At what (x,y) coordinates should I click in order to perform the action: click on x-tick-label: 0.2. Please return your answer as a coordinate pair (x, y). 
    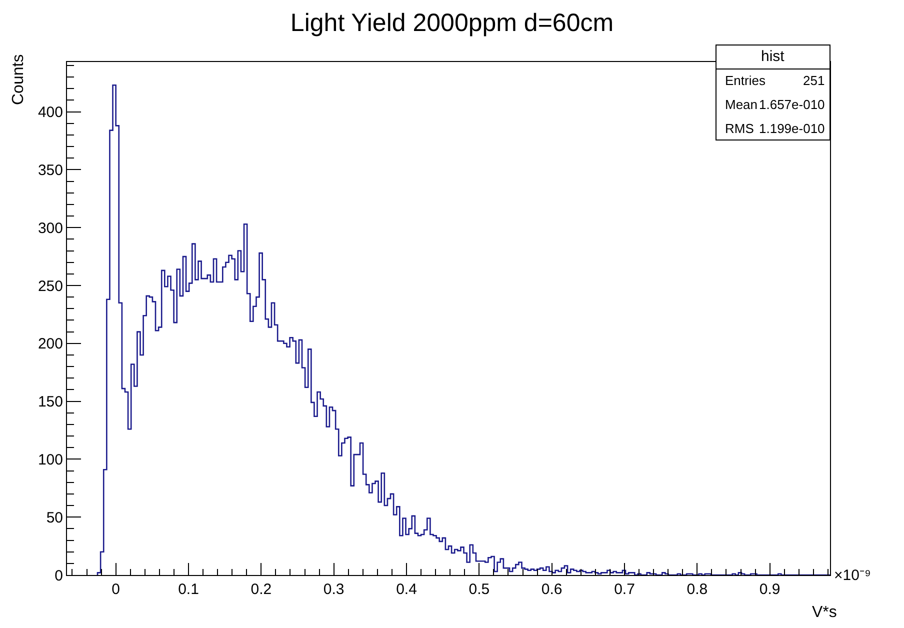
    Looking at the image, I should click on (261, 589).